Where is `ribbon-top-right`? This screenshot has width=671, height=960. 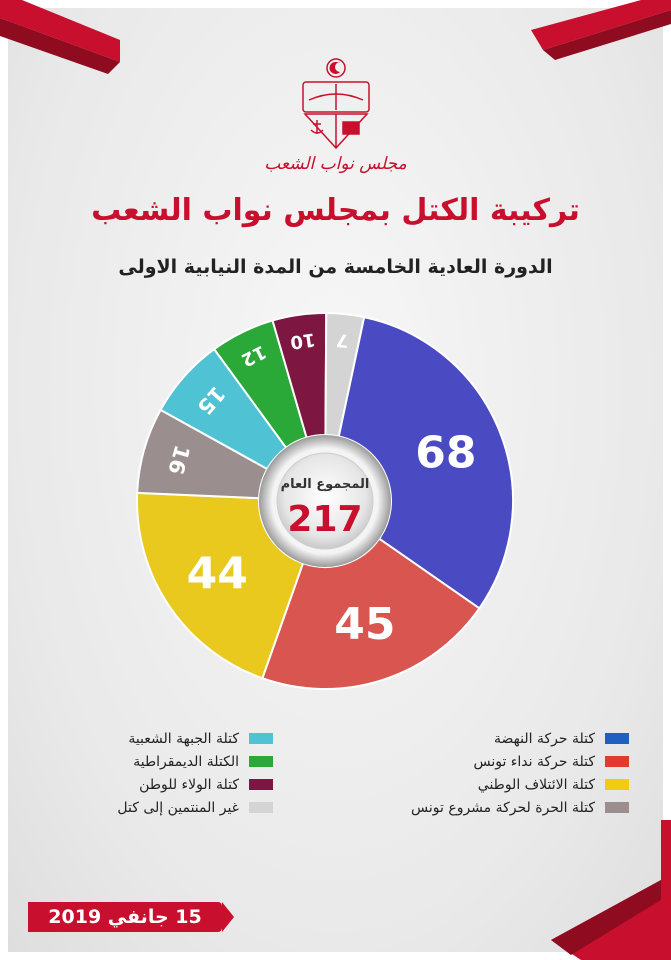 ribbon-top-right is located at coordinates (601, 30).